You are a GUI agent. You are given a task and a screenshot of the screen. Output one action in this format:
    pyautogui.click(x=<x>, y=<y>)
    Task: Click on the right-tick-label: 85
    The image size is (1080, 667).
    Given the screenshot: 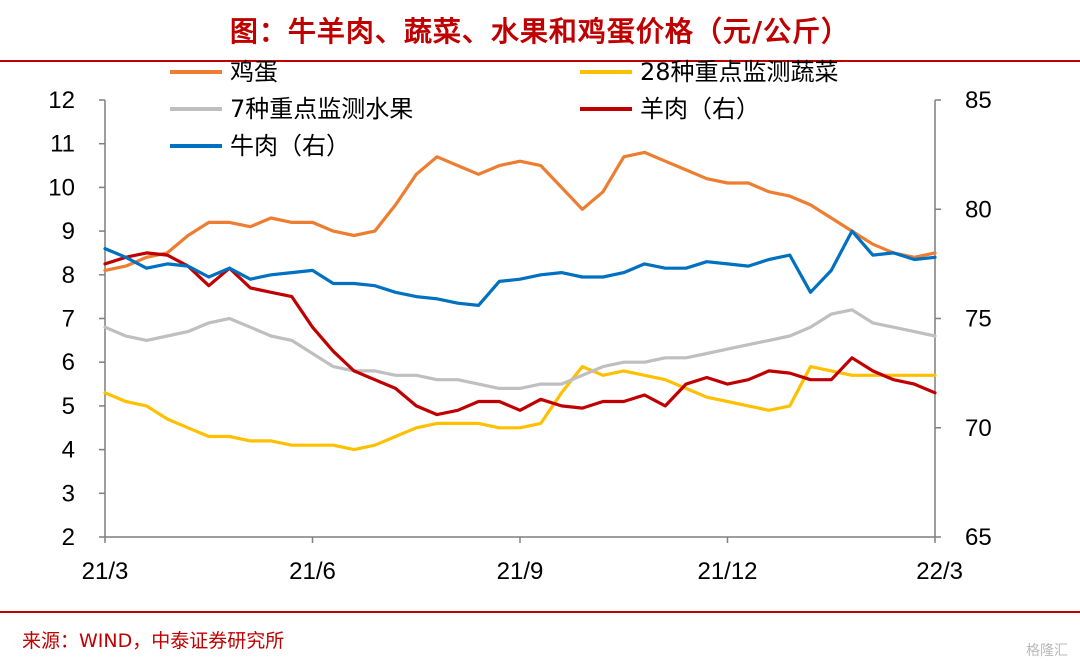 What is the action you would take?
    pyautogui.click(x=978, y=100)
    